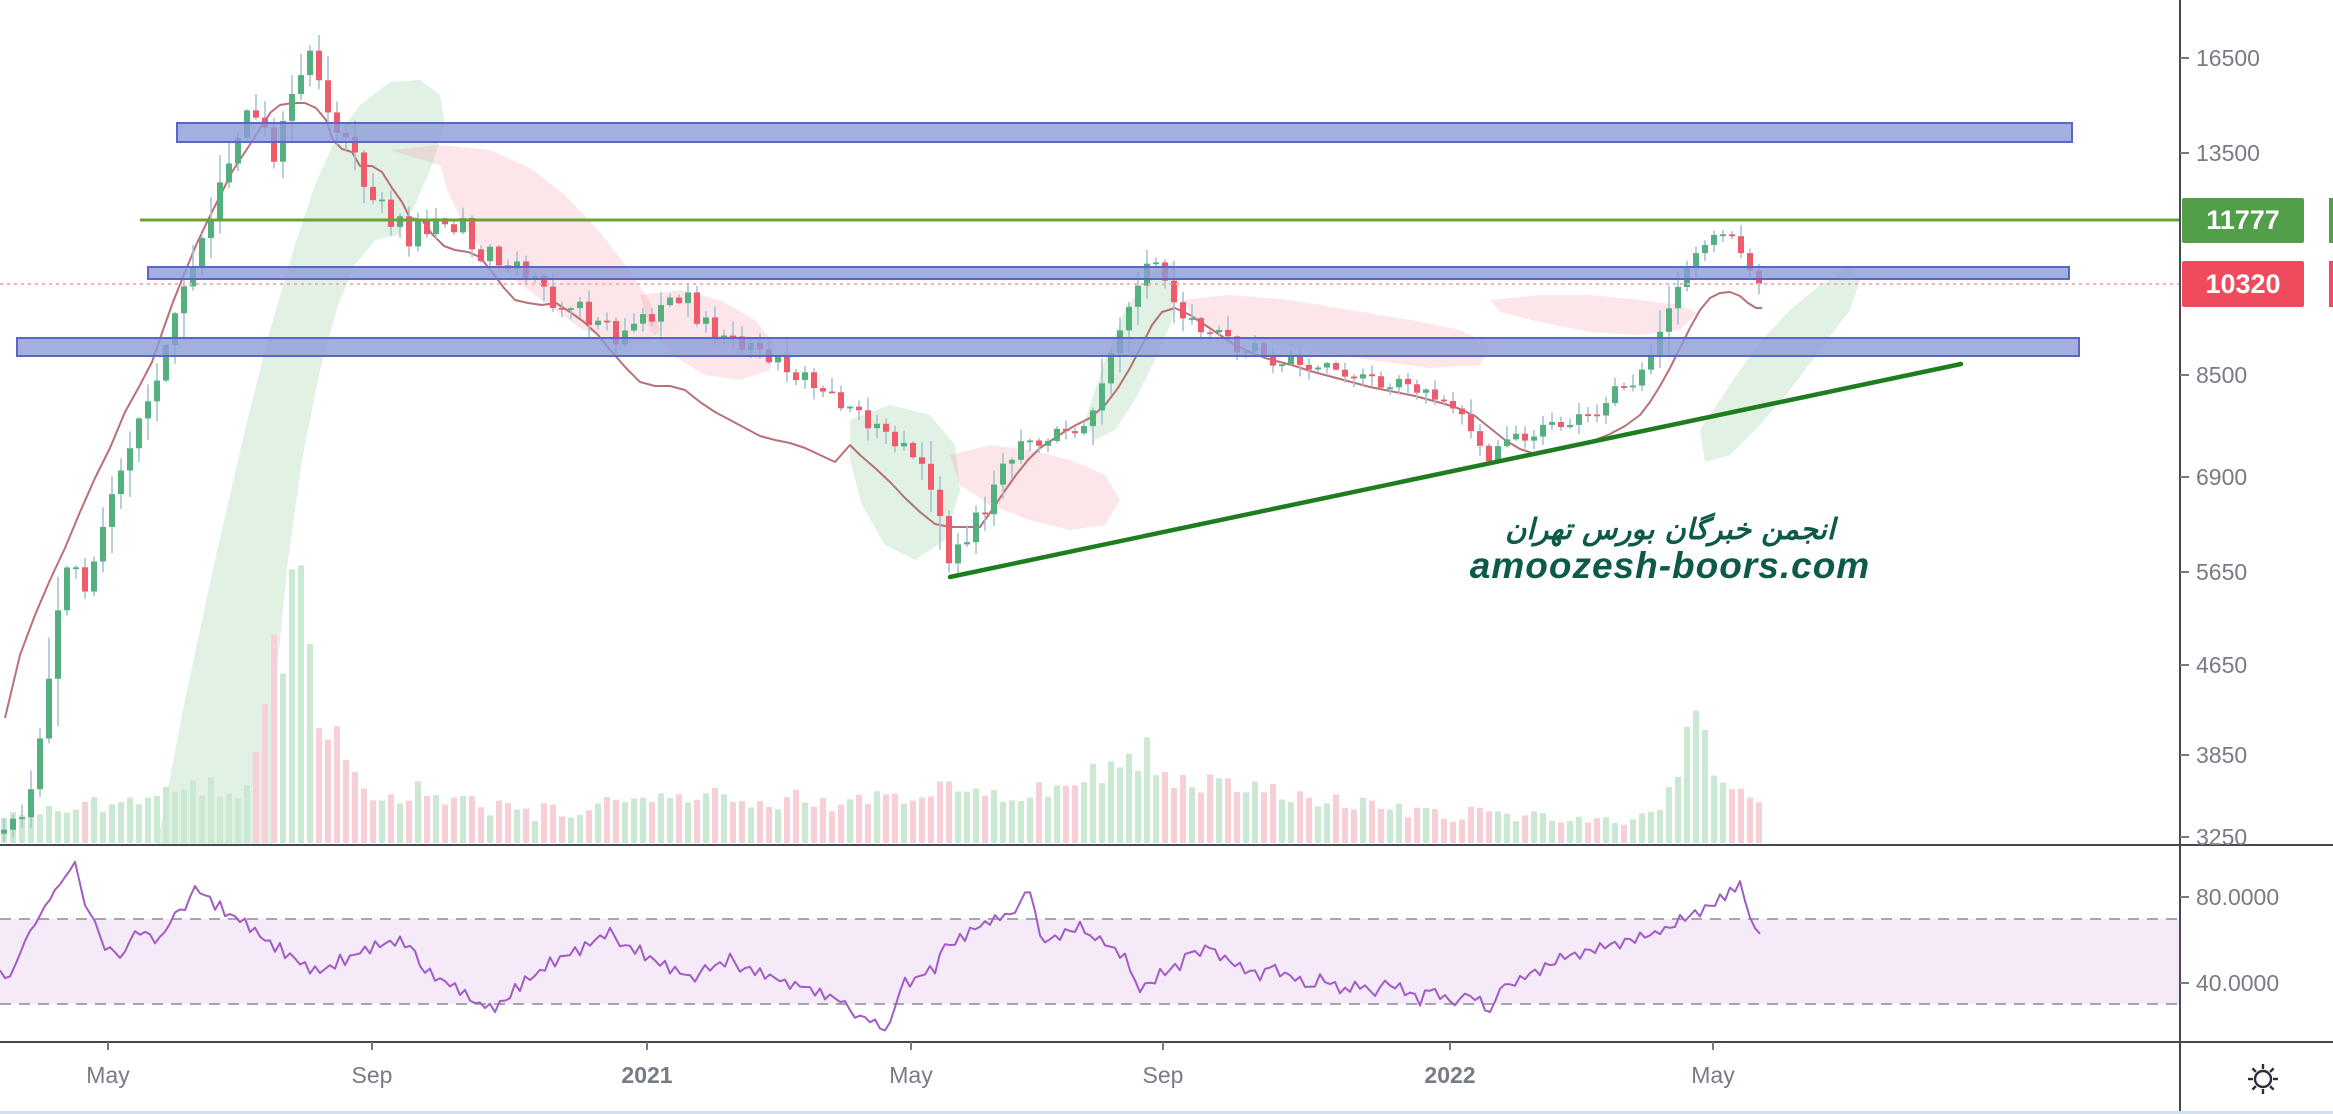 The image size is (2333, 1114). Describe the element at coordinates (2331, 220) in the screenshot. I see `price-range-edge-mark` at that location.